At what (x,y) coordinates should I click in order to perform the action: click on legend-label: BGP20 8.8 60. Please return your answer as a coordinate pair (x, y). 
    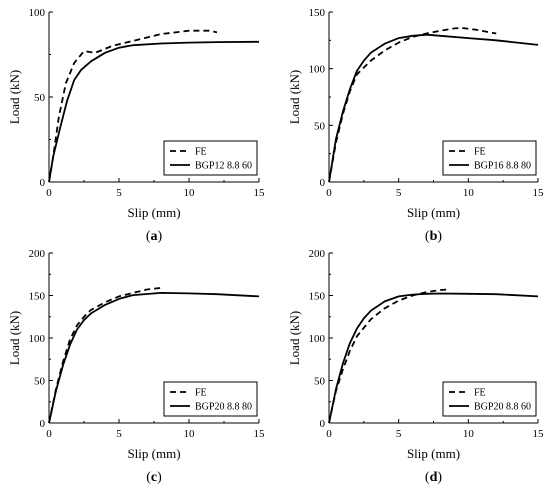
    Looking at the image, I should click on (502, 407).